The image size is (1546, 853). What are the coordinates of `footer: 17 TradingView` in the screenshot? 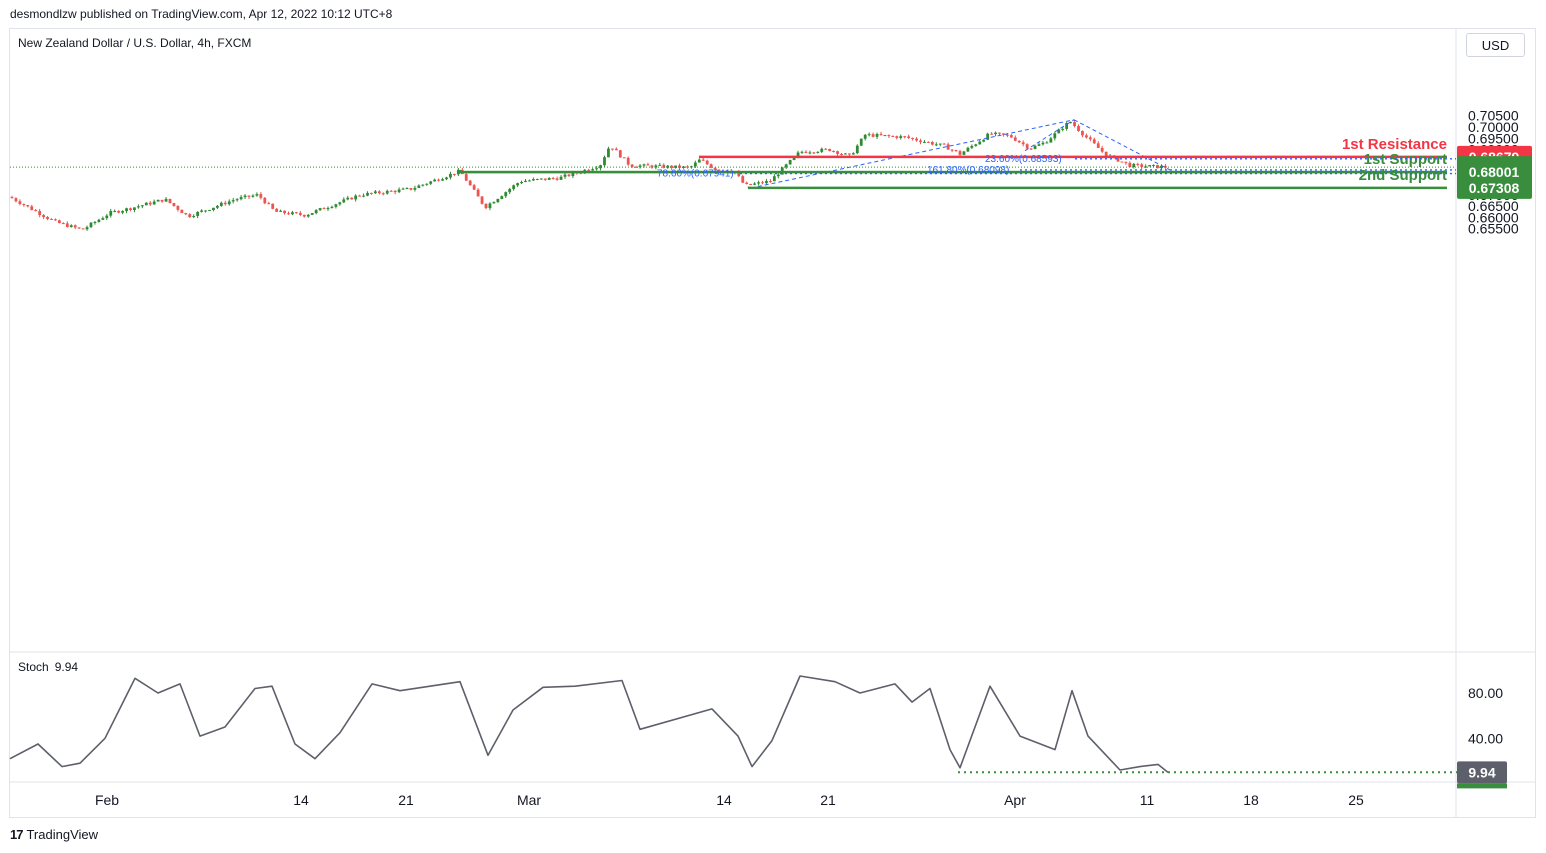 It's located at (54, 834).